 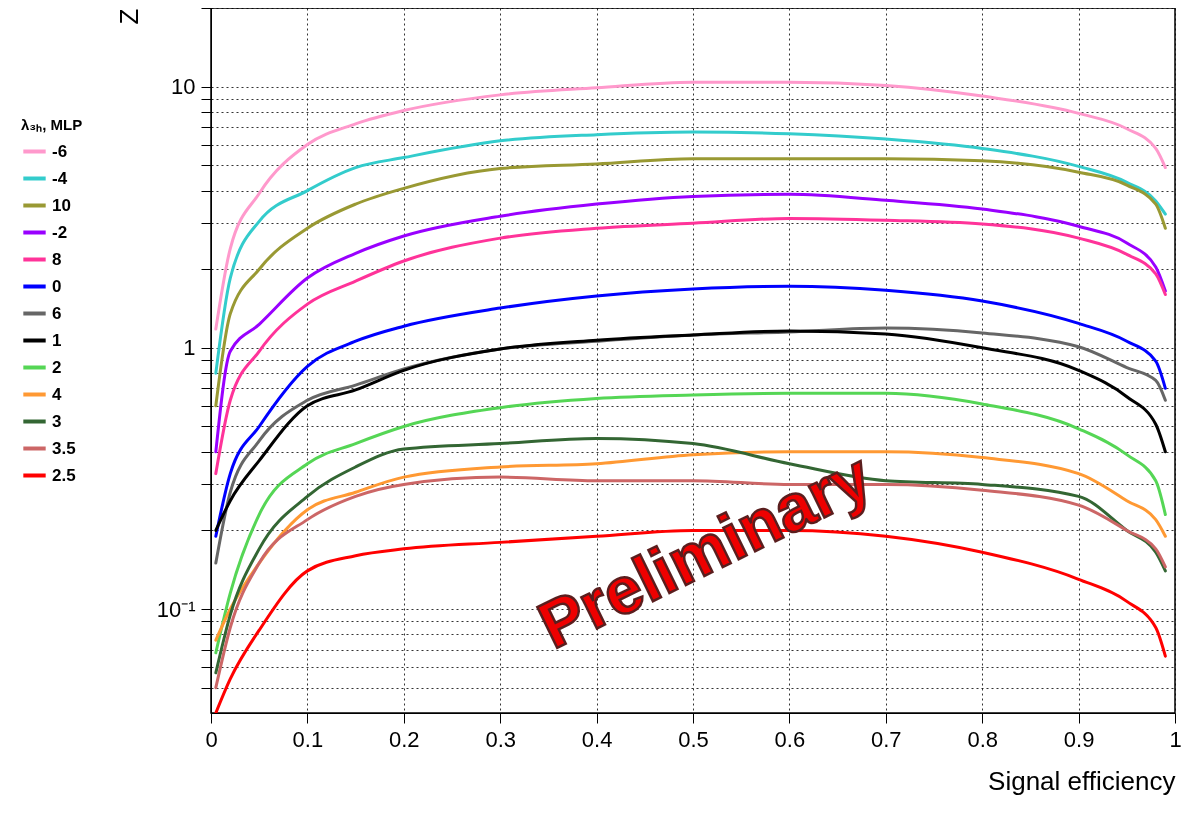 I want to click on y-tick-label: 10, so click(x=183, y=87).